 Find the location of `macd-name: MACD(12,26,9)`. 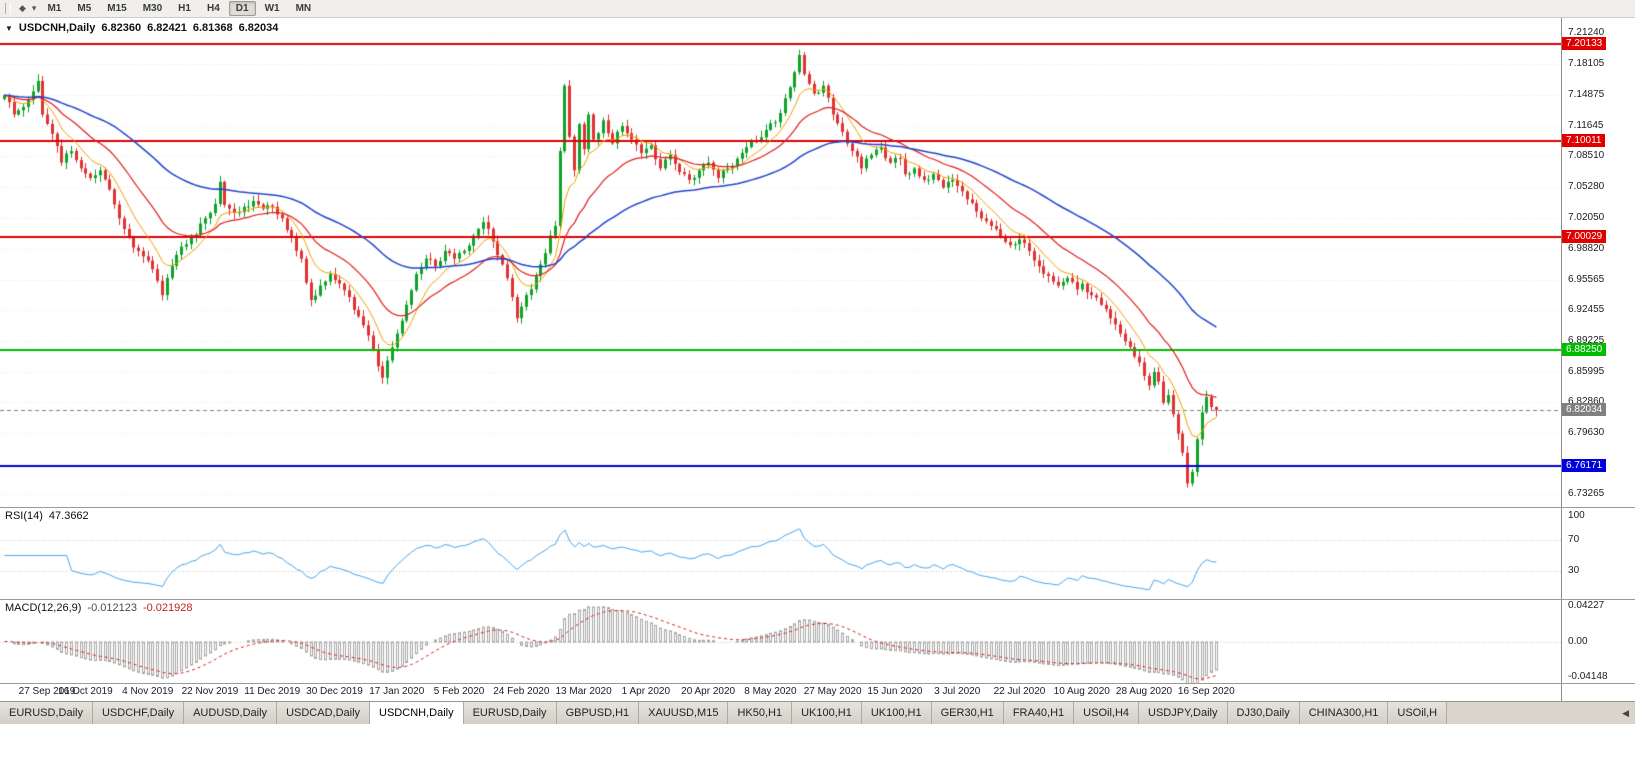

macd-name: MACD(12,26,9) is located at coordinates (43, 608).